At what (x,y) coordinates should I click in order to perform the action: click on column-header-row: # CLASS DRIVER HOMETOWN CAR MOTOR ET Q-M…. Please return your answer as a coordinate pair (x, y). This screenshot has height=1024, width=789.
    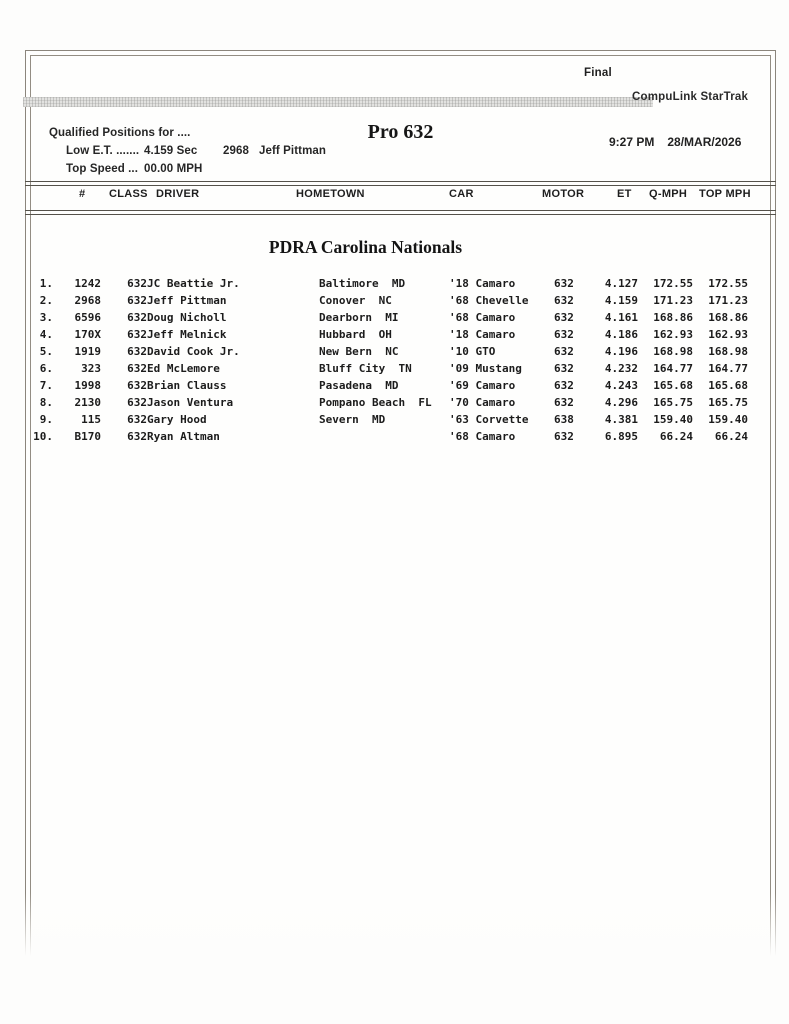
    Looking at the image, I should click on (400, 196).